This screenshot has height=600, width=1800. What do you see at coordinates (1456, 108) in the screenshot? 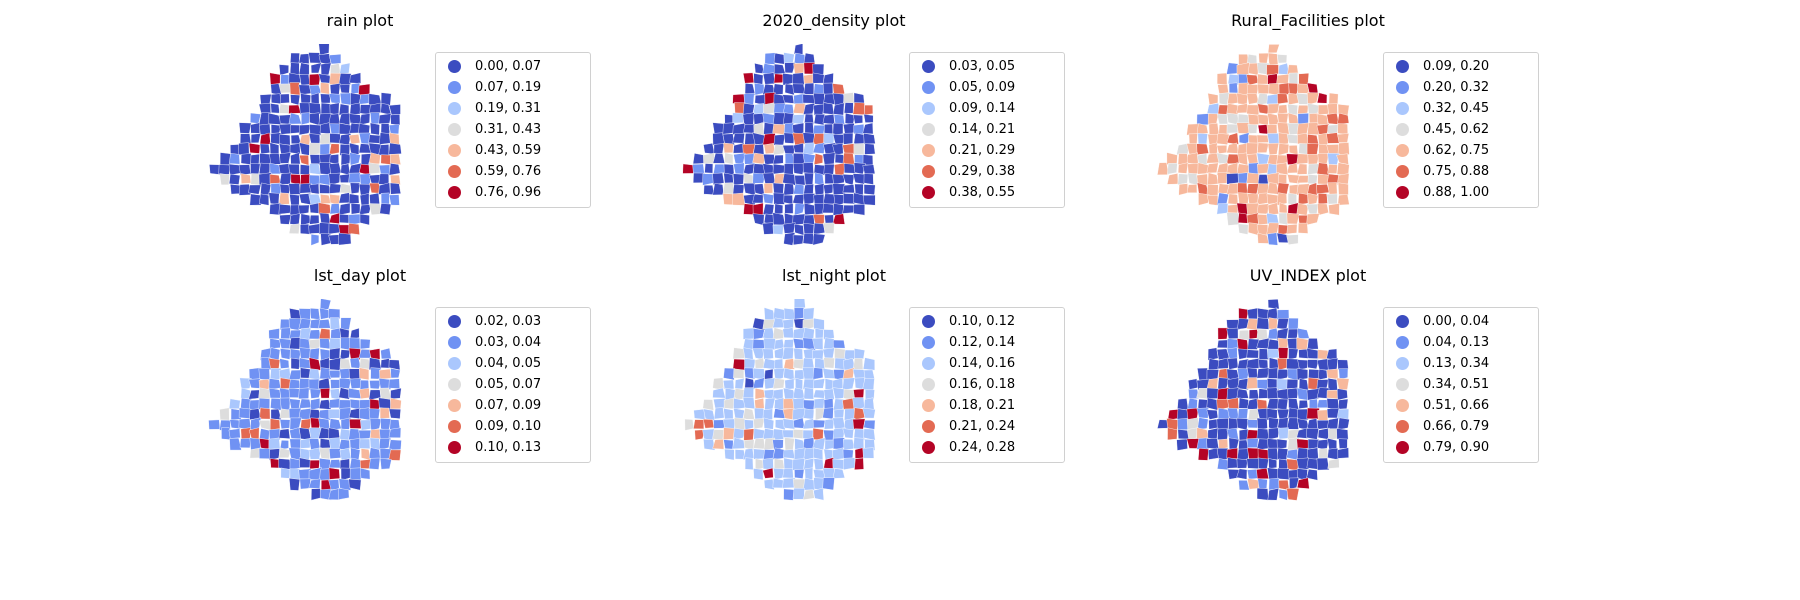
I see `legend-label: 0.32, 0.45` at bounding box center [1456, 108].